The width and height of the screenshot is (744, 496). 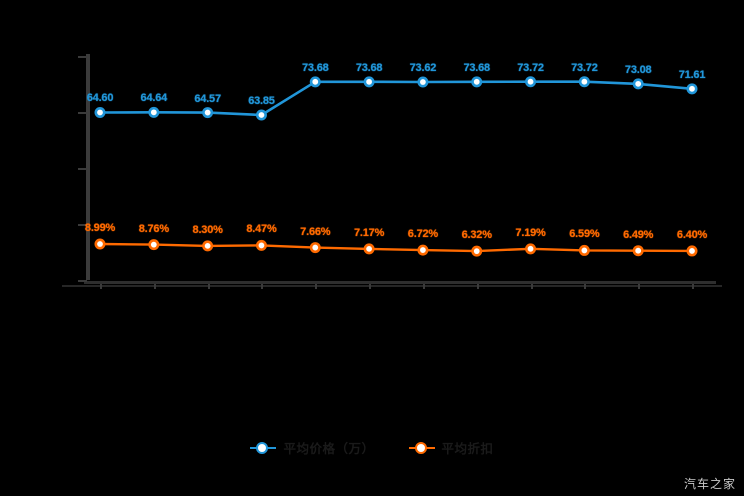 I want to click on line-series-price, so click(x=396, y=98).